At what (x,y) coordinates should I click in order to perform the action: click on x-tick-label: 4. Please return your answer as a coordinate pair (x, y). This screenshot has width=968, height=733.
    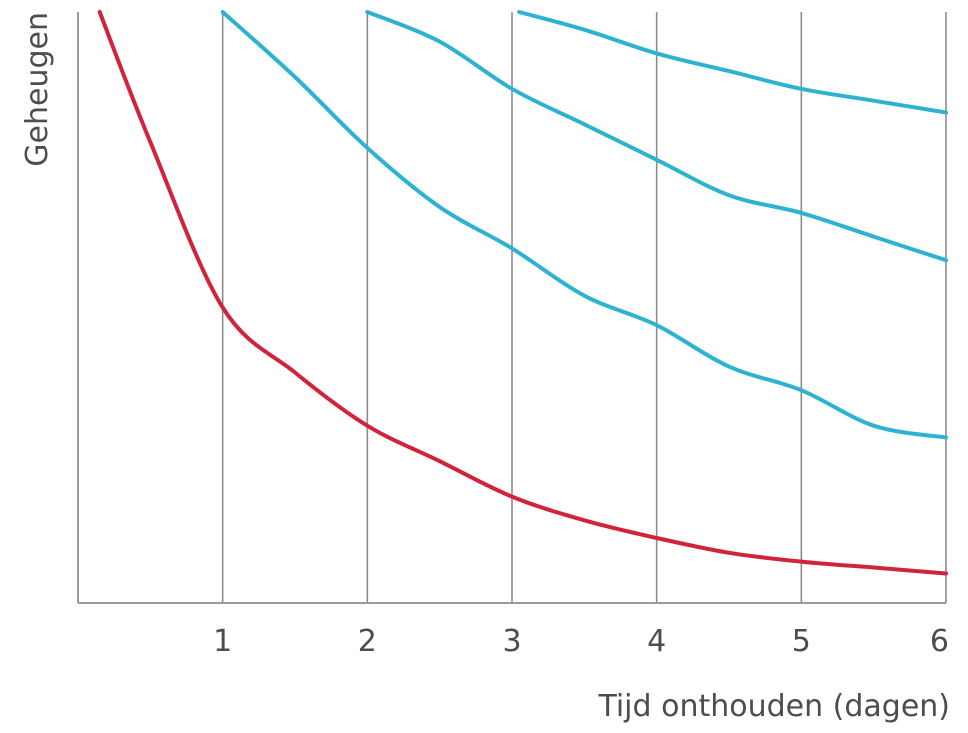
    Looking at the image, I should click on (656, 641).